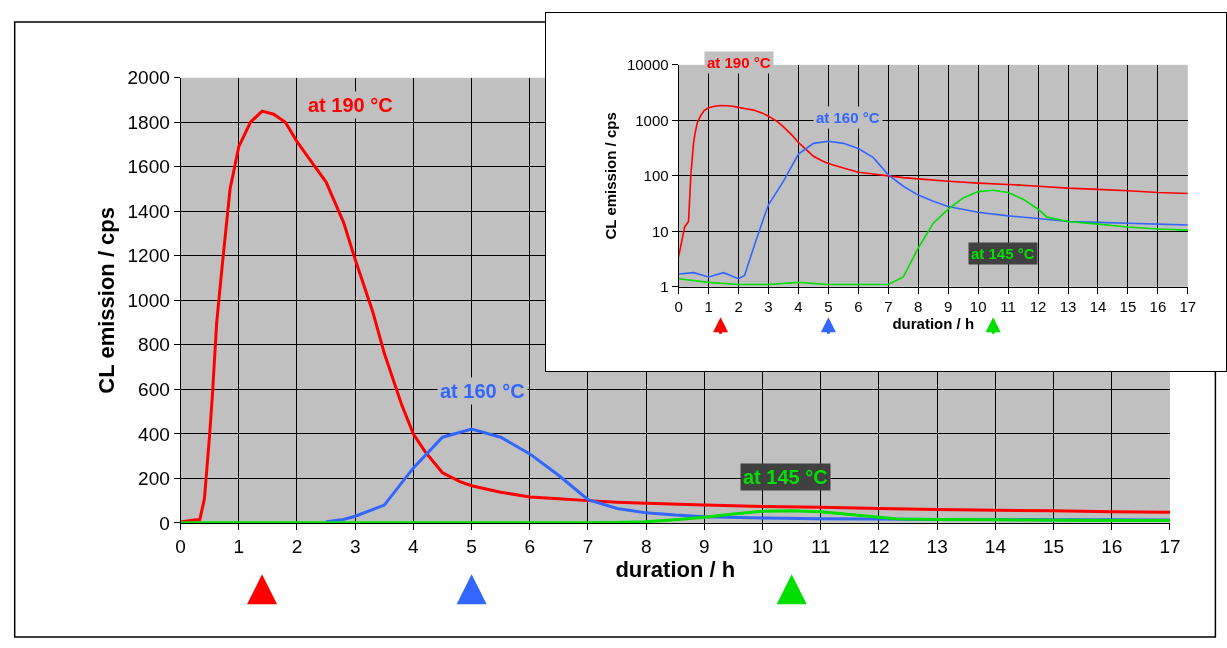  What do you see at coordinates (785, 477) in the screenshot?
I see `series-label: at 145 °C` at bounding box center [785, 477].